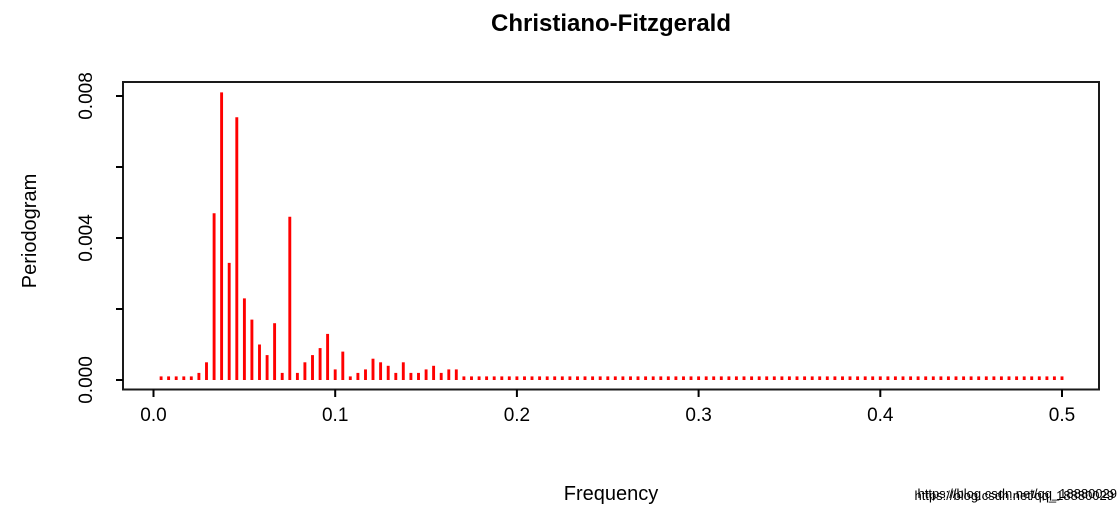 The image size is (1120, 514). Describe the element at coordinates (86, 238) in the screenshot. I see `y-tick-label: 0.004` at that location.